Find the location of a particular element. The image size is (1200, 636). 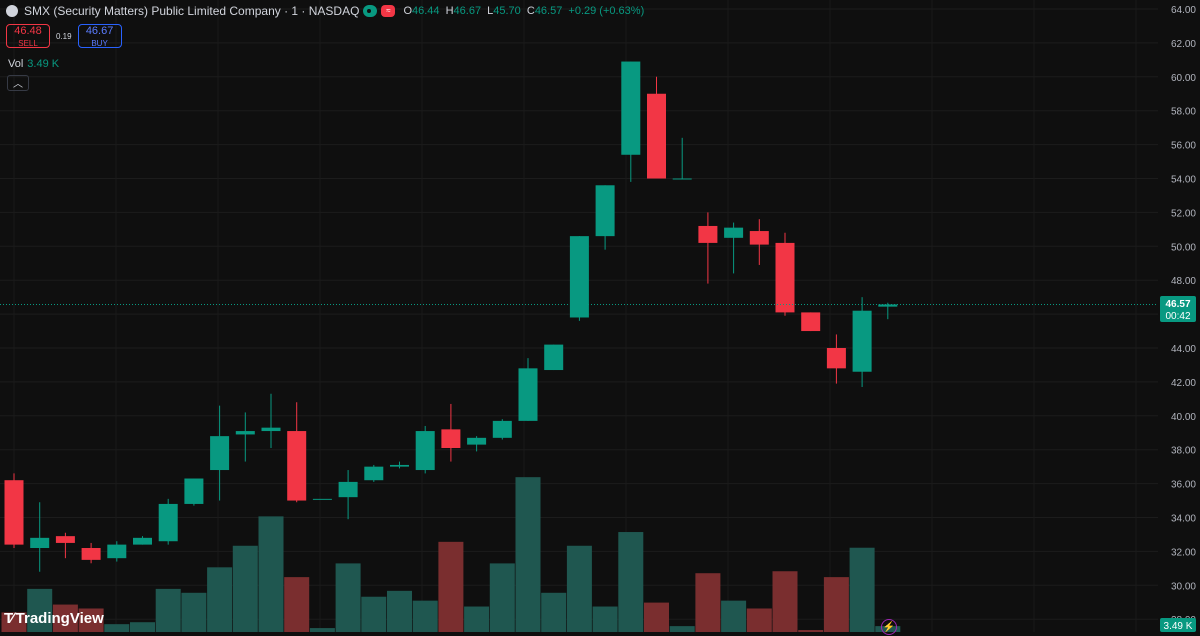

high-value: 46.67 is located at coordinates (467, 11).